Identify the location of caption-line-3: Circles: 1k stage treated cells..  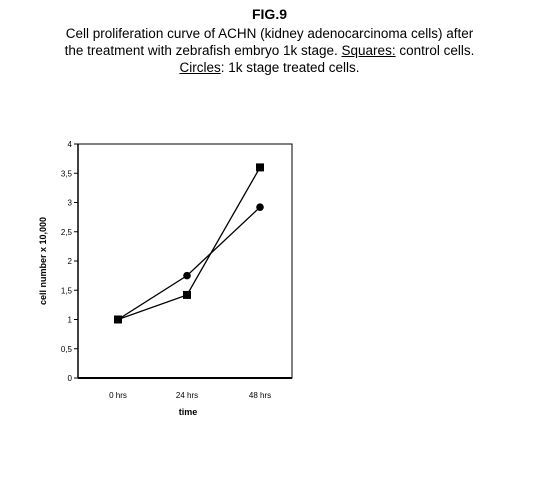
(269, 67).